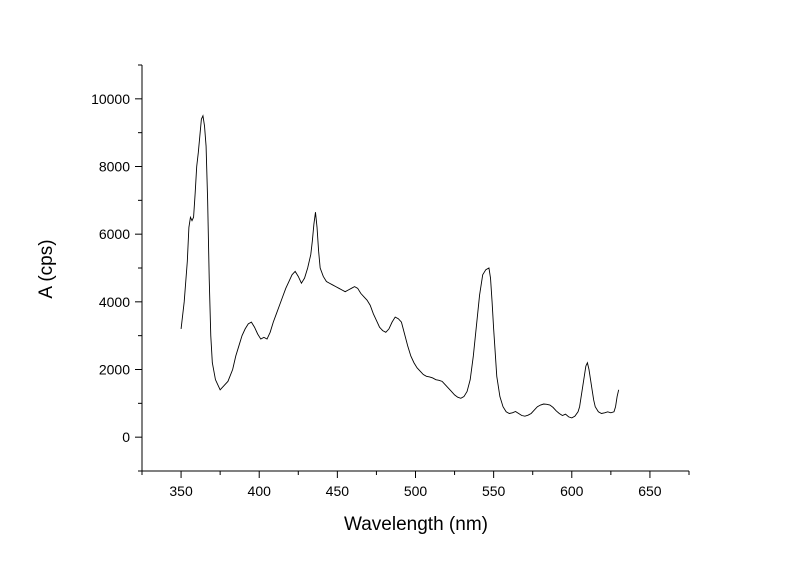 The image size is (800, 565). Describe the element at coordinates (260, 491) in the screenshot. I see `x-tick-label: 400` at that location.